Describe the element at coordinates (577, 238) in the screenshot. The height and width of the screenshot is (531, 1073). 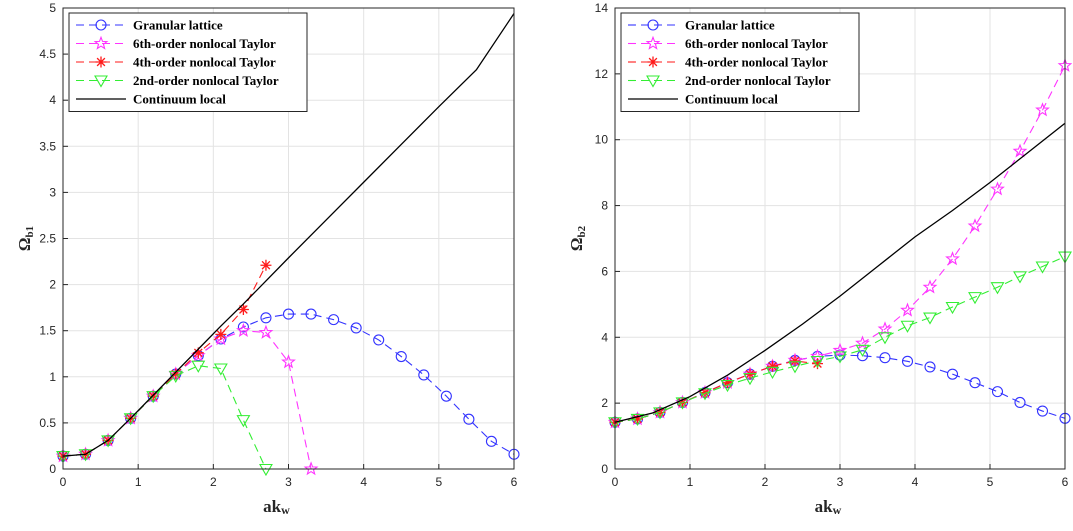
I see `y-axis-label: Ωb2` at that location.